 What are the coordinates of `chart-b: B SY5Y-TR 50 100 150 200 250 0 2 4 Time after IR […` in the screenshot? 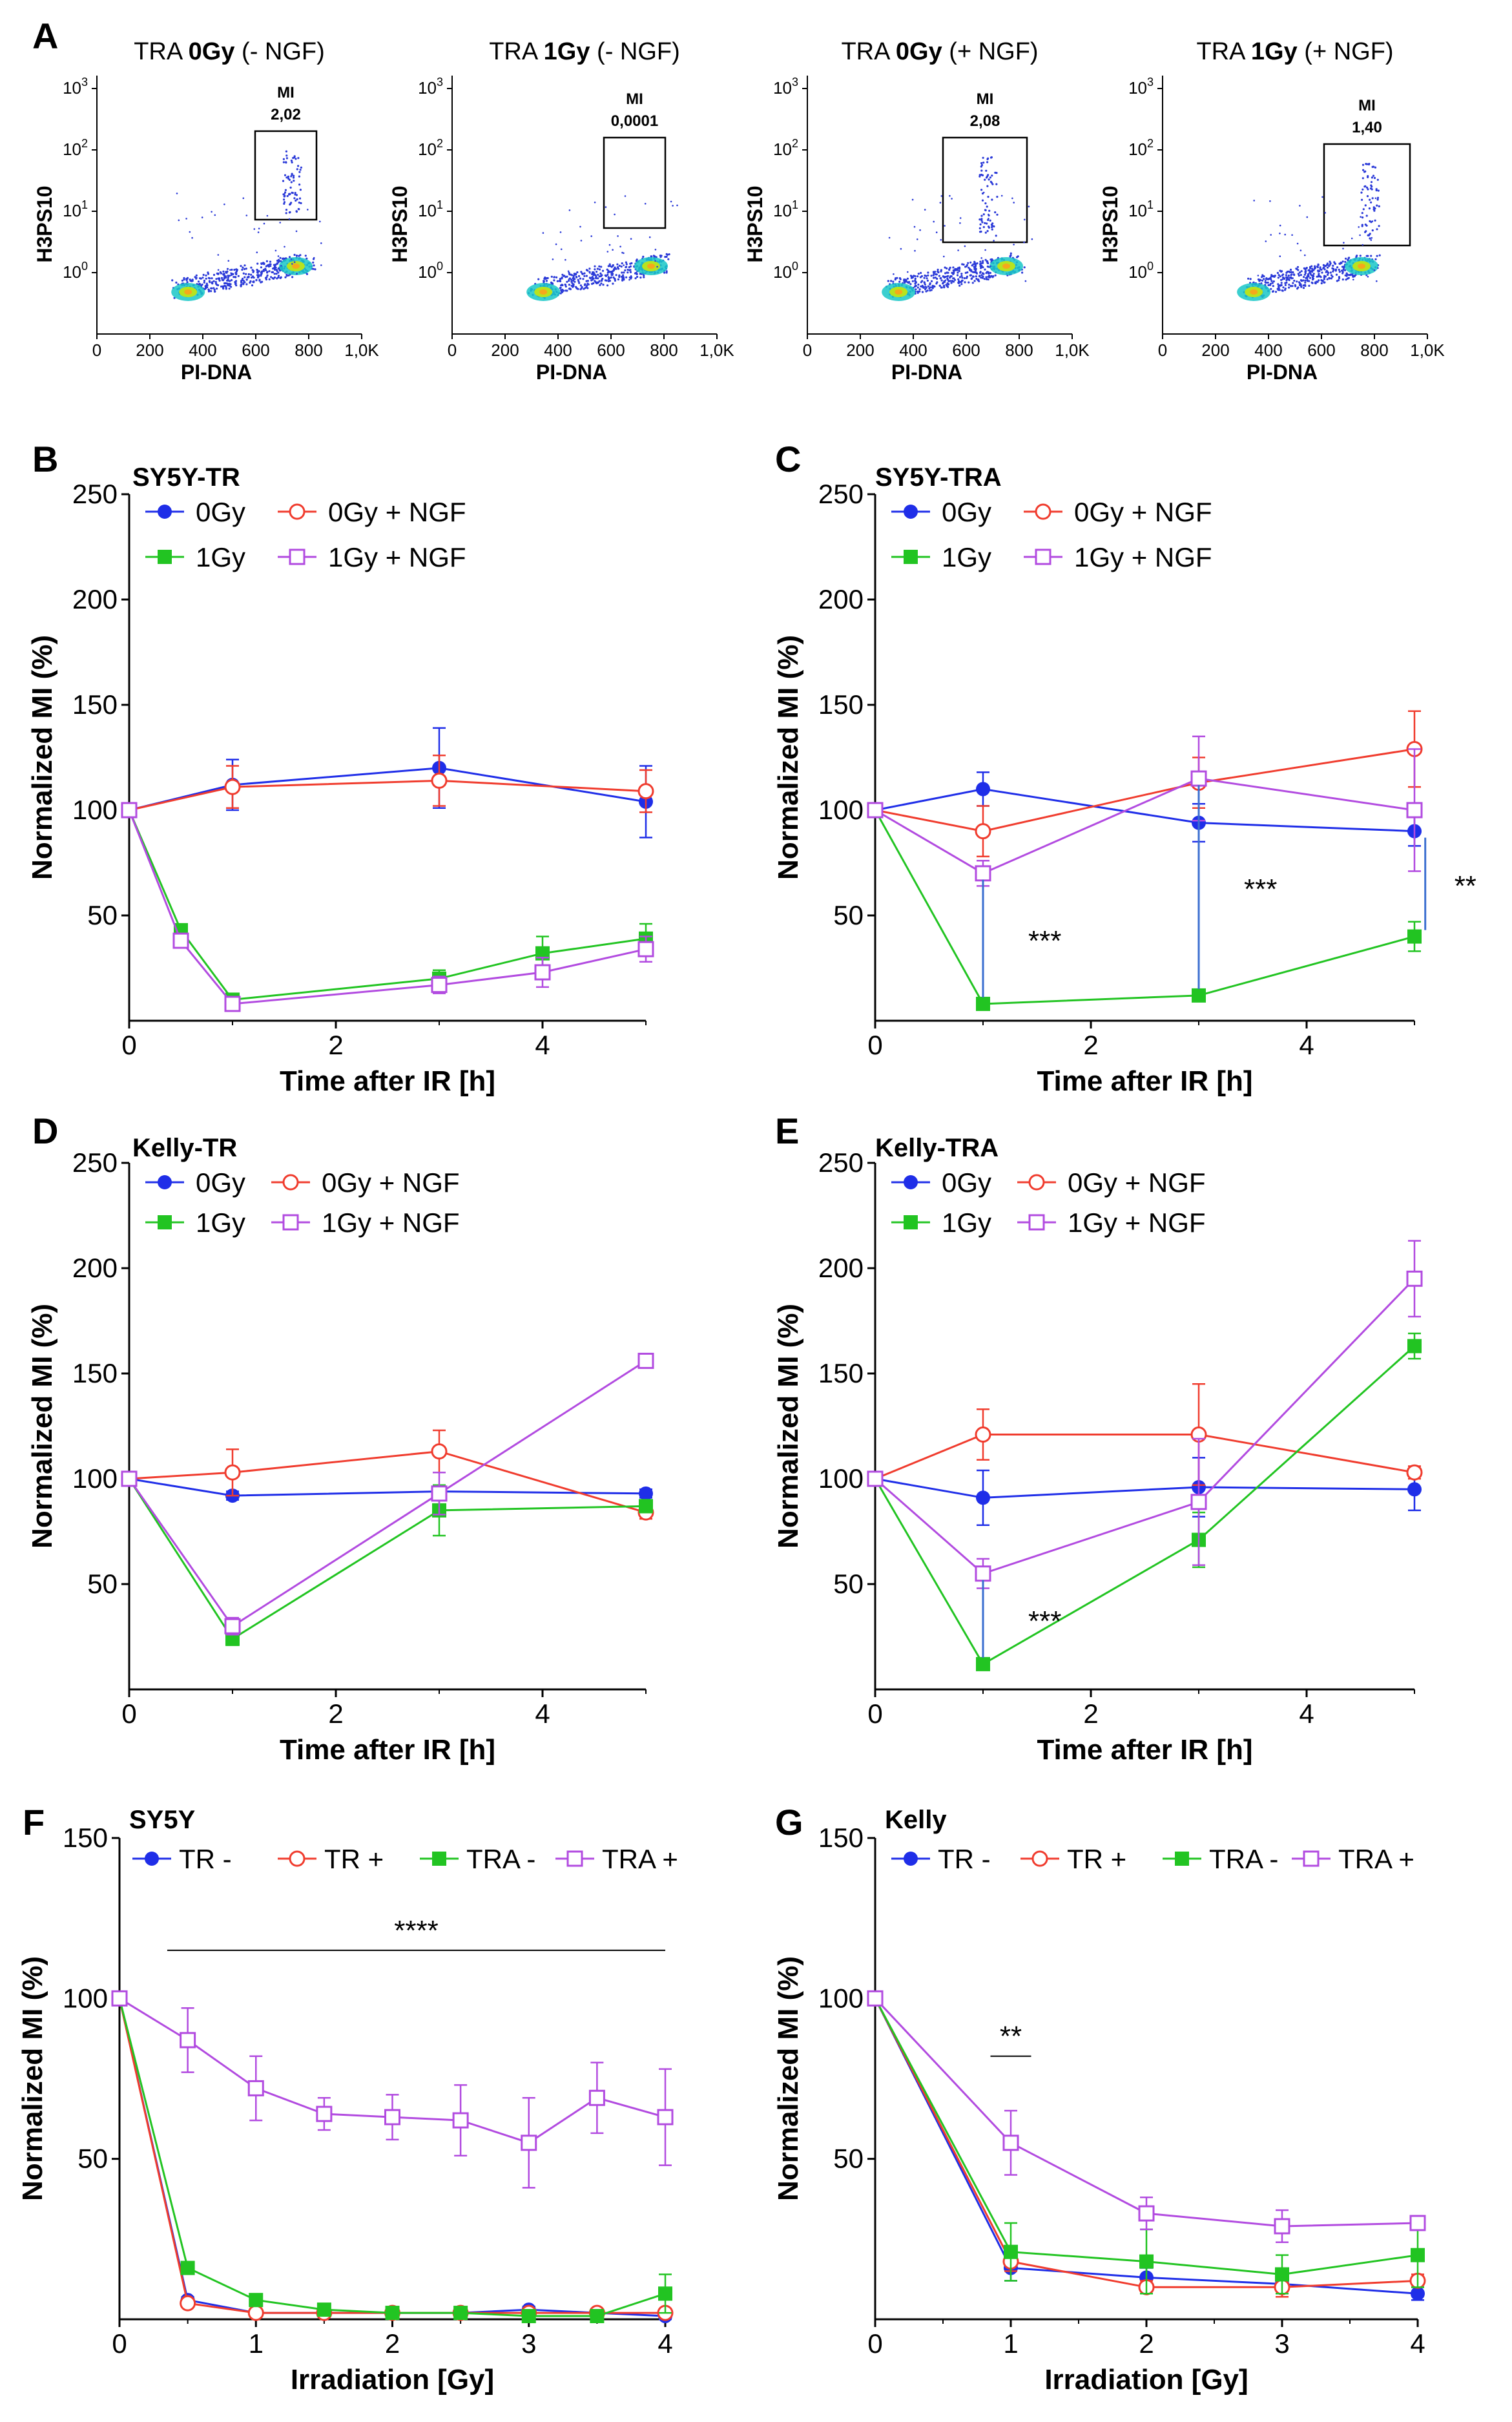 It's located at (340, 768).